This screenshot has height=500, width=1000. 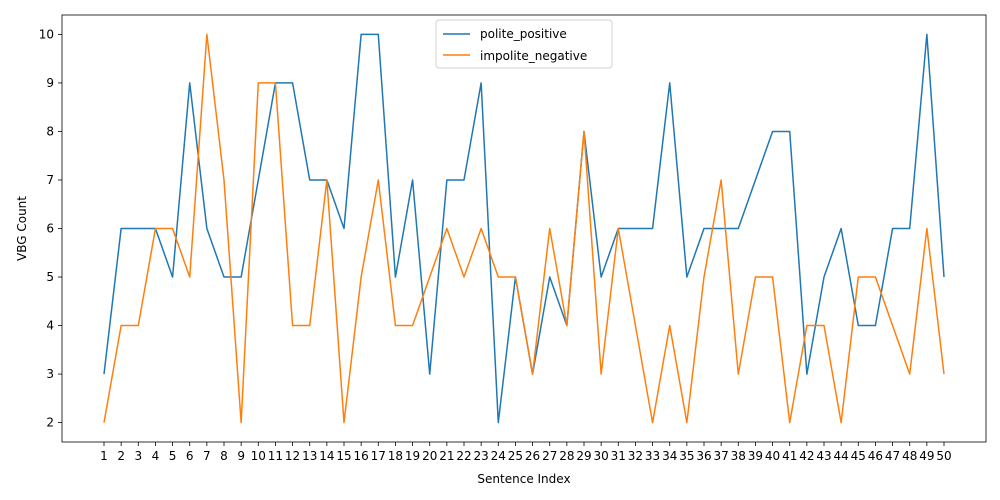 I want to click on x-tick-label: 30, so click(x=601, y=456).